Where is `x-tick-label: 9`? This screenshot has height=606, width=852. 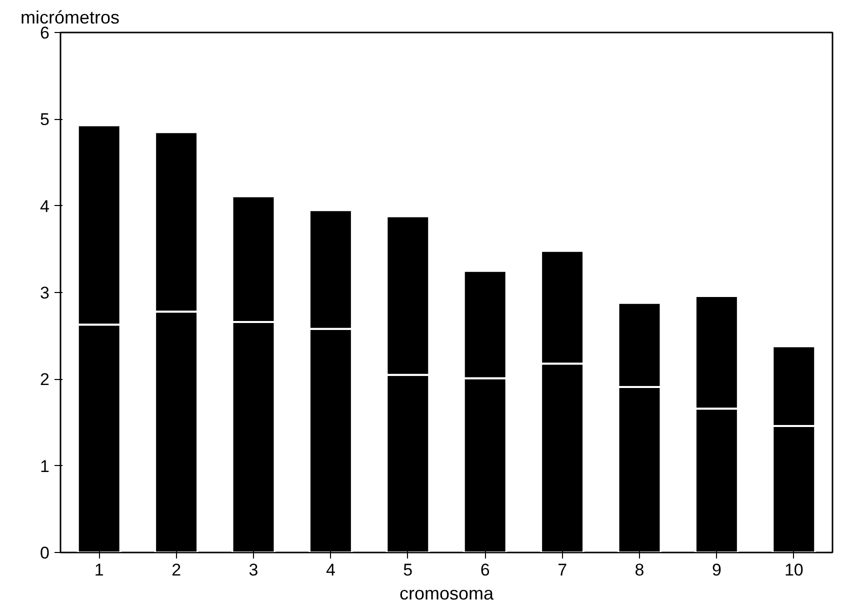 x-tick-label: 9 is located at coordinates (717, 570).